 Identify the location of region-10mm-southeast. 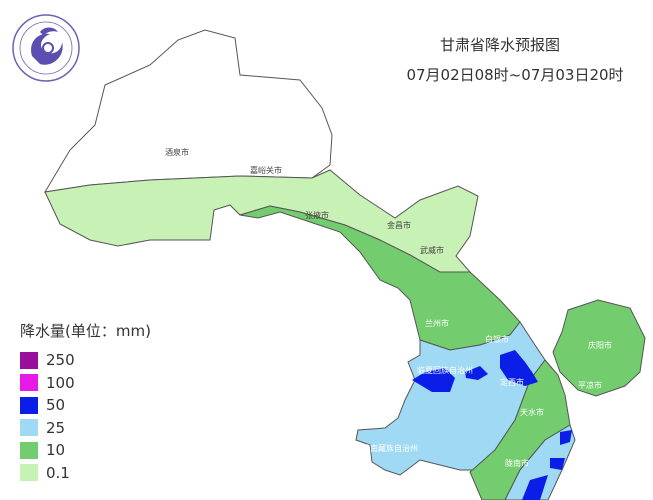
(520, 429).